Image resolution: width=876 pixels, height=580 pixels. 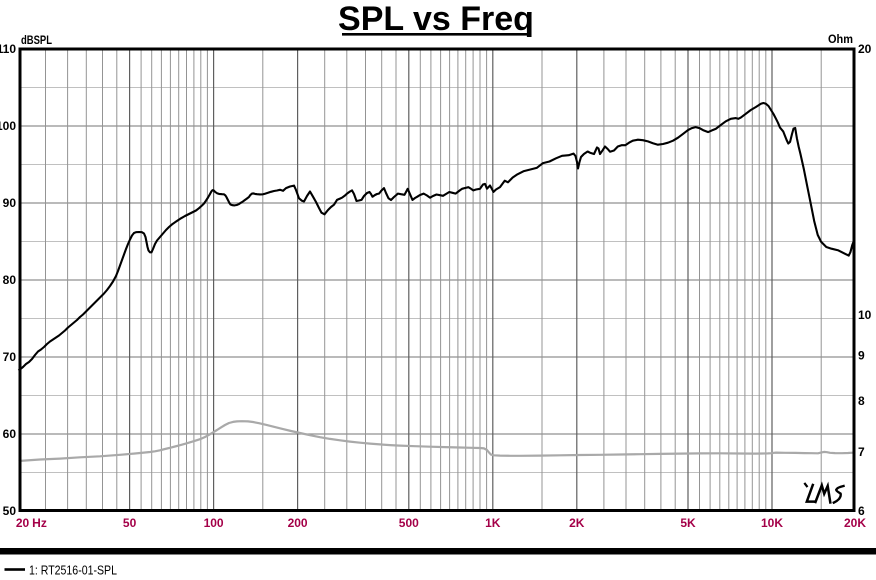 I want to click on svg-text: 200, so click(x=298, y=523).